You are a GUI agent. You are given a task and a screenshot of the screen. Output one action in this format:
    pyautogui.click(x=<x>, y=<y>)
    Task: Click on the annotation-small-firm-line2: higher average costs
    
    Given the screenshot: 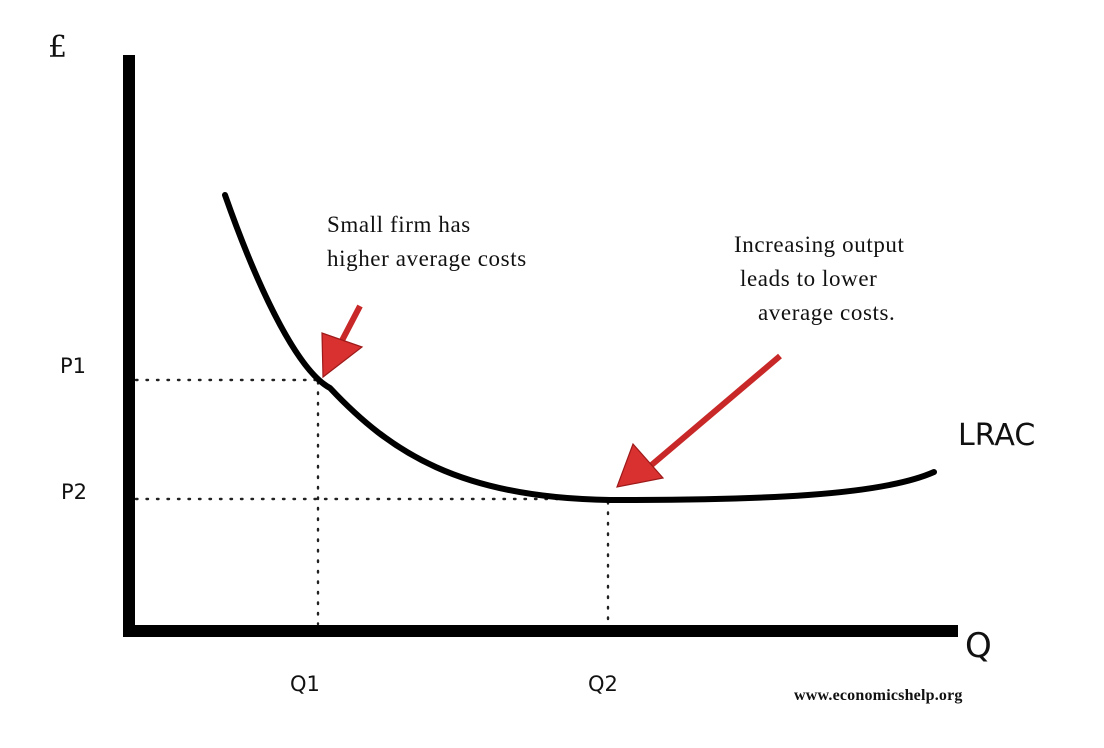 What is the action you would take?
    pyautogui.click(x=427, y=258)
    